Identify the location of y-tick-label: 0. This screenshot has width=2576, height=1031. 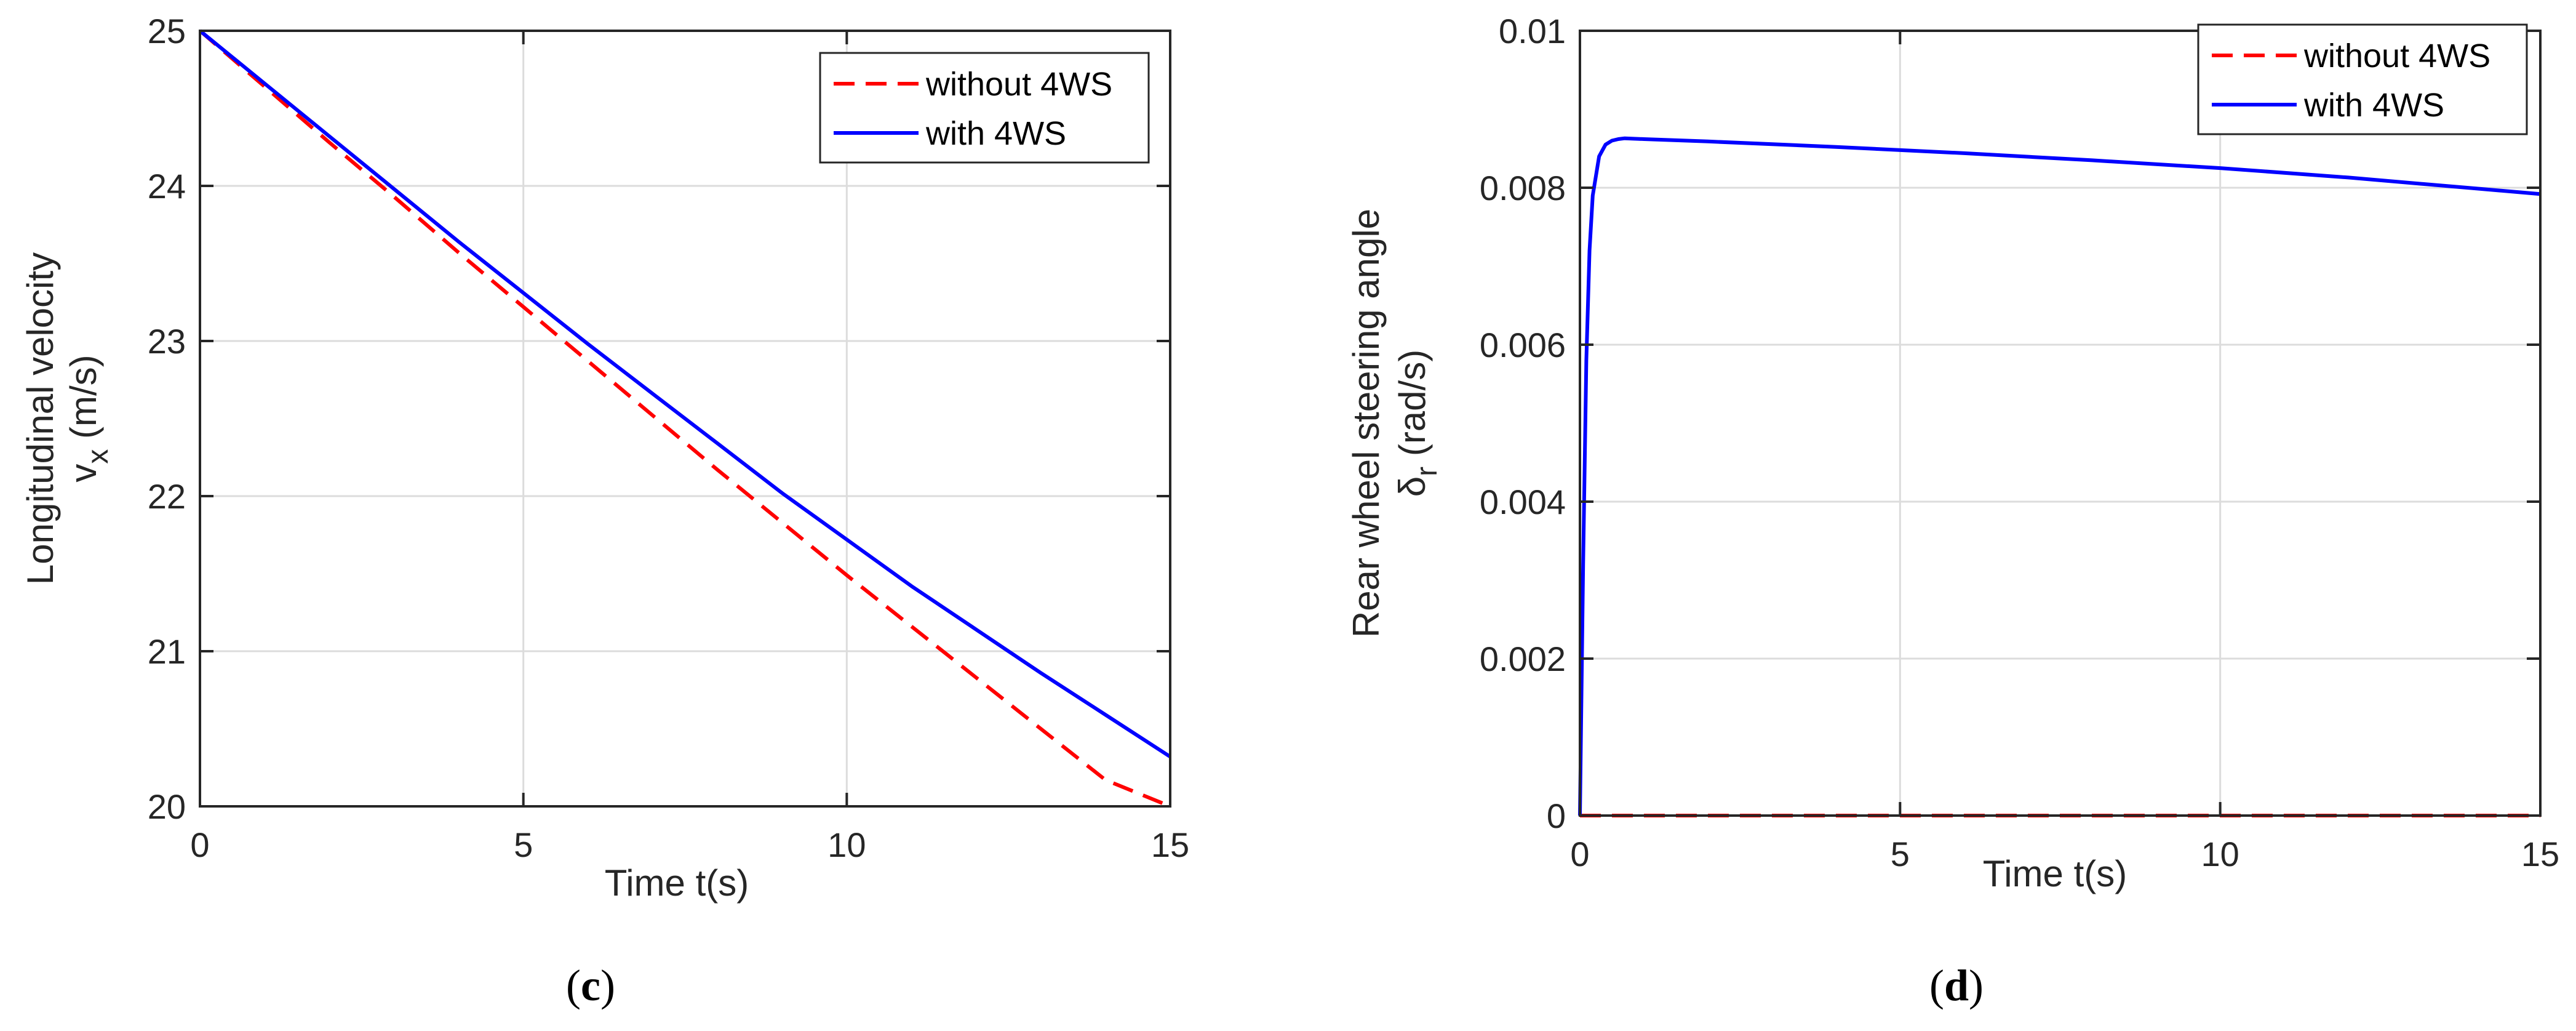
(1556, 815).